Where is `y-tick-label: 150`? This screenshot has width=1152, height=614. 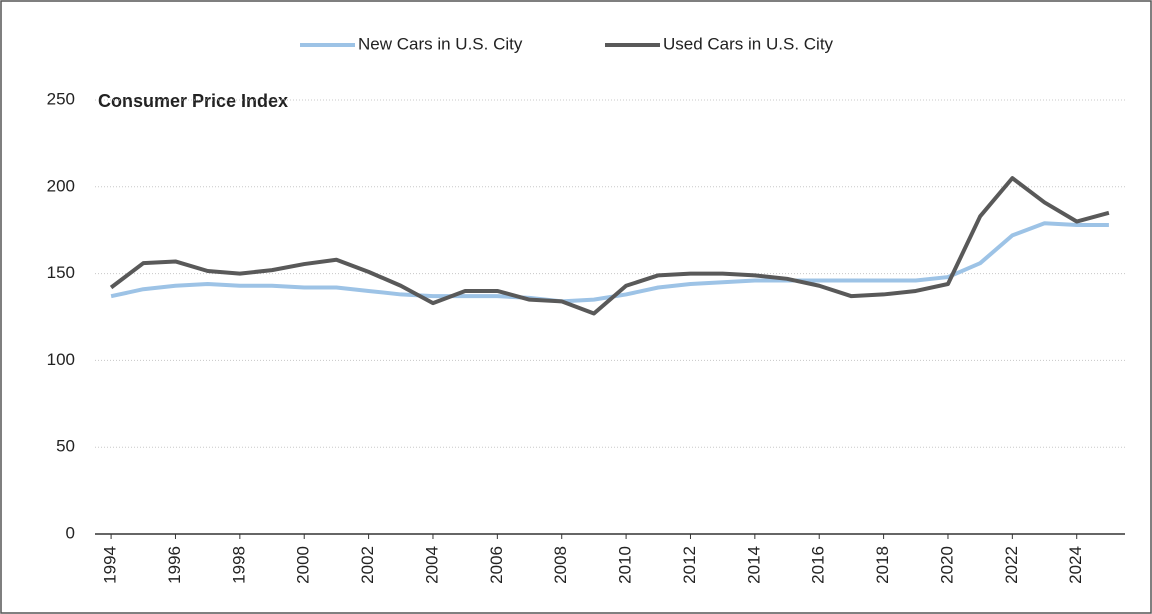
y-tick-label: 150 is located at coordinates (61, 272).